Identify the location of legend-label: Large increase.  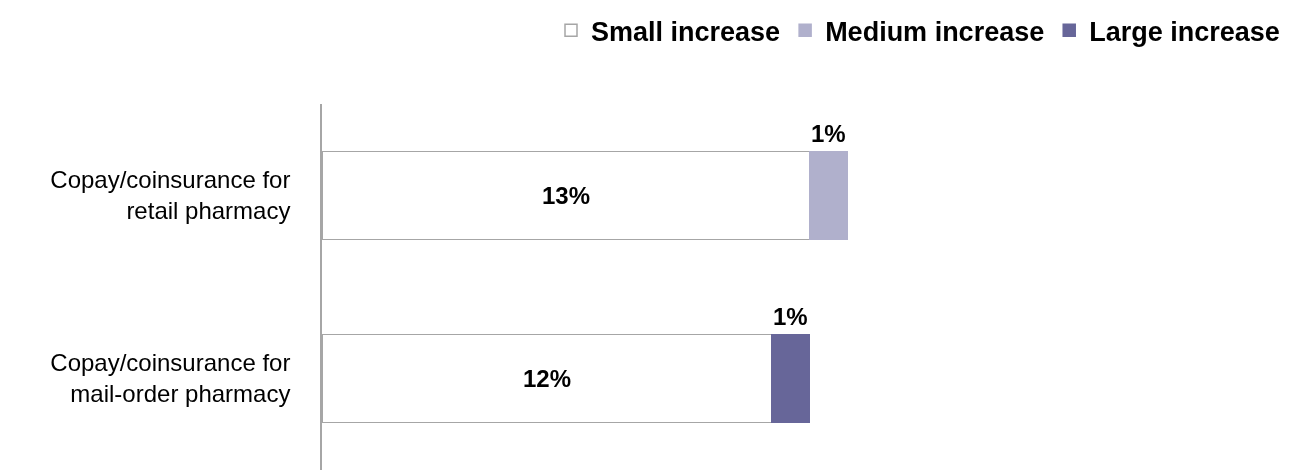
(1184, 31).